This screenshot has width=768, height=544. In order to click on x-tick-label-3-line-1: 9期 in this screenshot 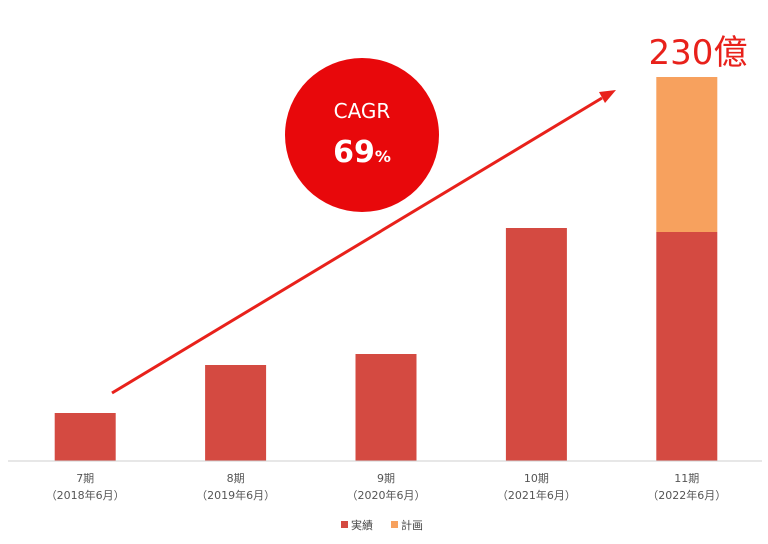, I will do `click(386, 478)`.